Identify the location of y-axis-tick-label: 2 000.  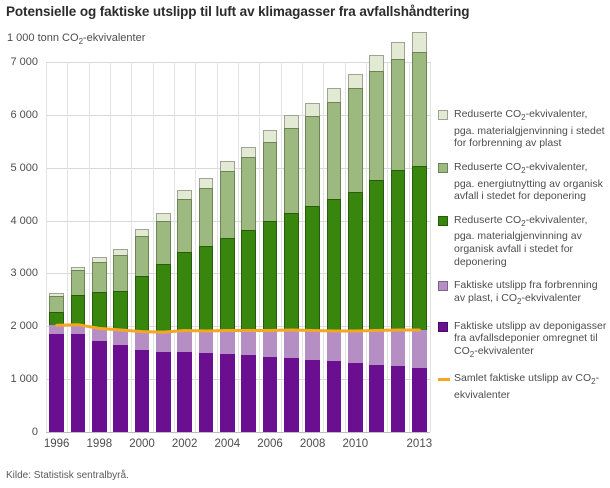
(24, 326).